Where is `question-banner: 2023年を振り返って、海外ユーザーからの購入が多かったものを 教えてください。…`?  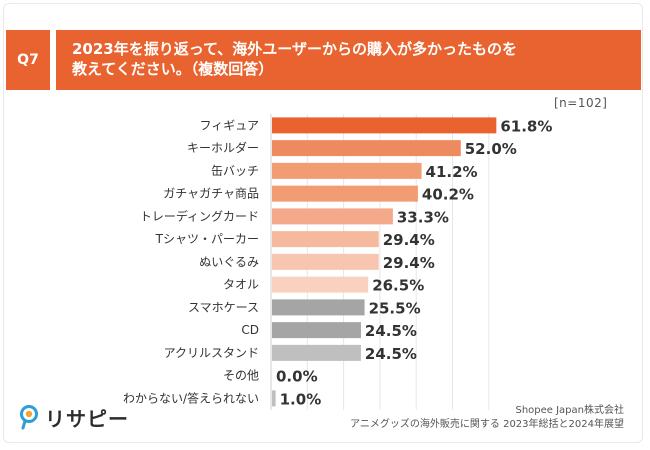 question-banner: 2023年を振り返って、海外ユーザーからの購入が多かったものを 教えてください。… is located at coordinates (348, 60).